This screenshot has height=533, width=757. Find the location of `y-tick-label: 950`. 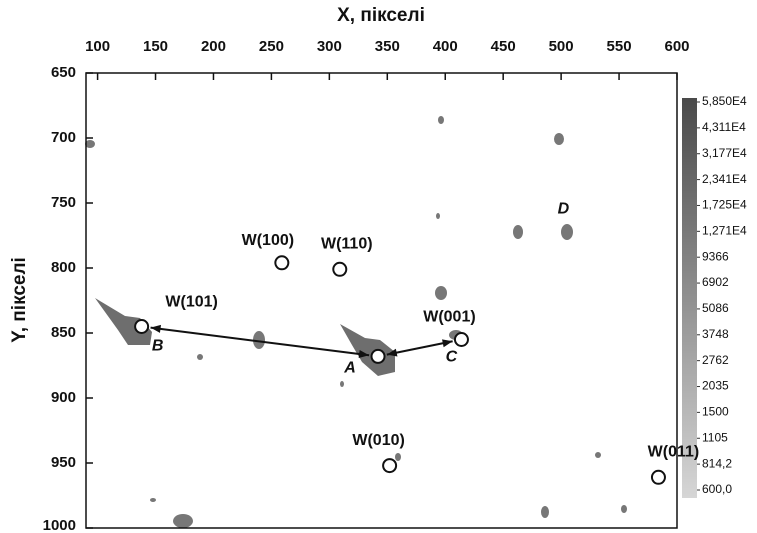

y-tick-label: 950 is located at coordinates (63, 462).